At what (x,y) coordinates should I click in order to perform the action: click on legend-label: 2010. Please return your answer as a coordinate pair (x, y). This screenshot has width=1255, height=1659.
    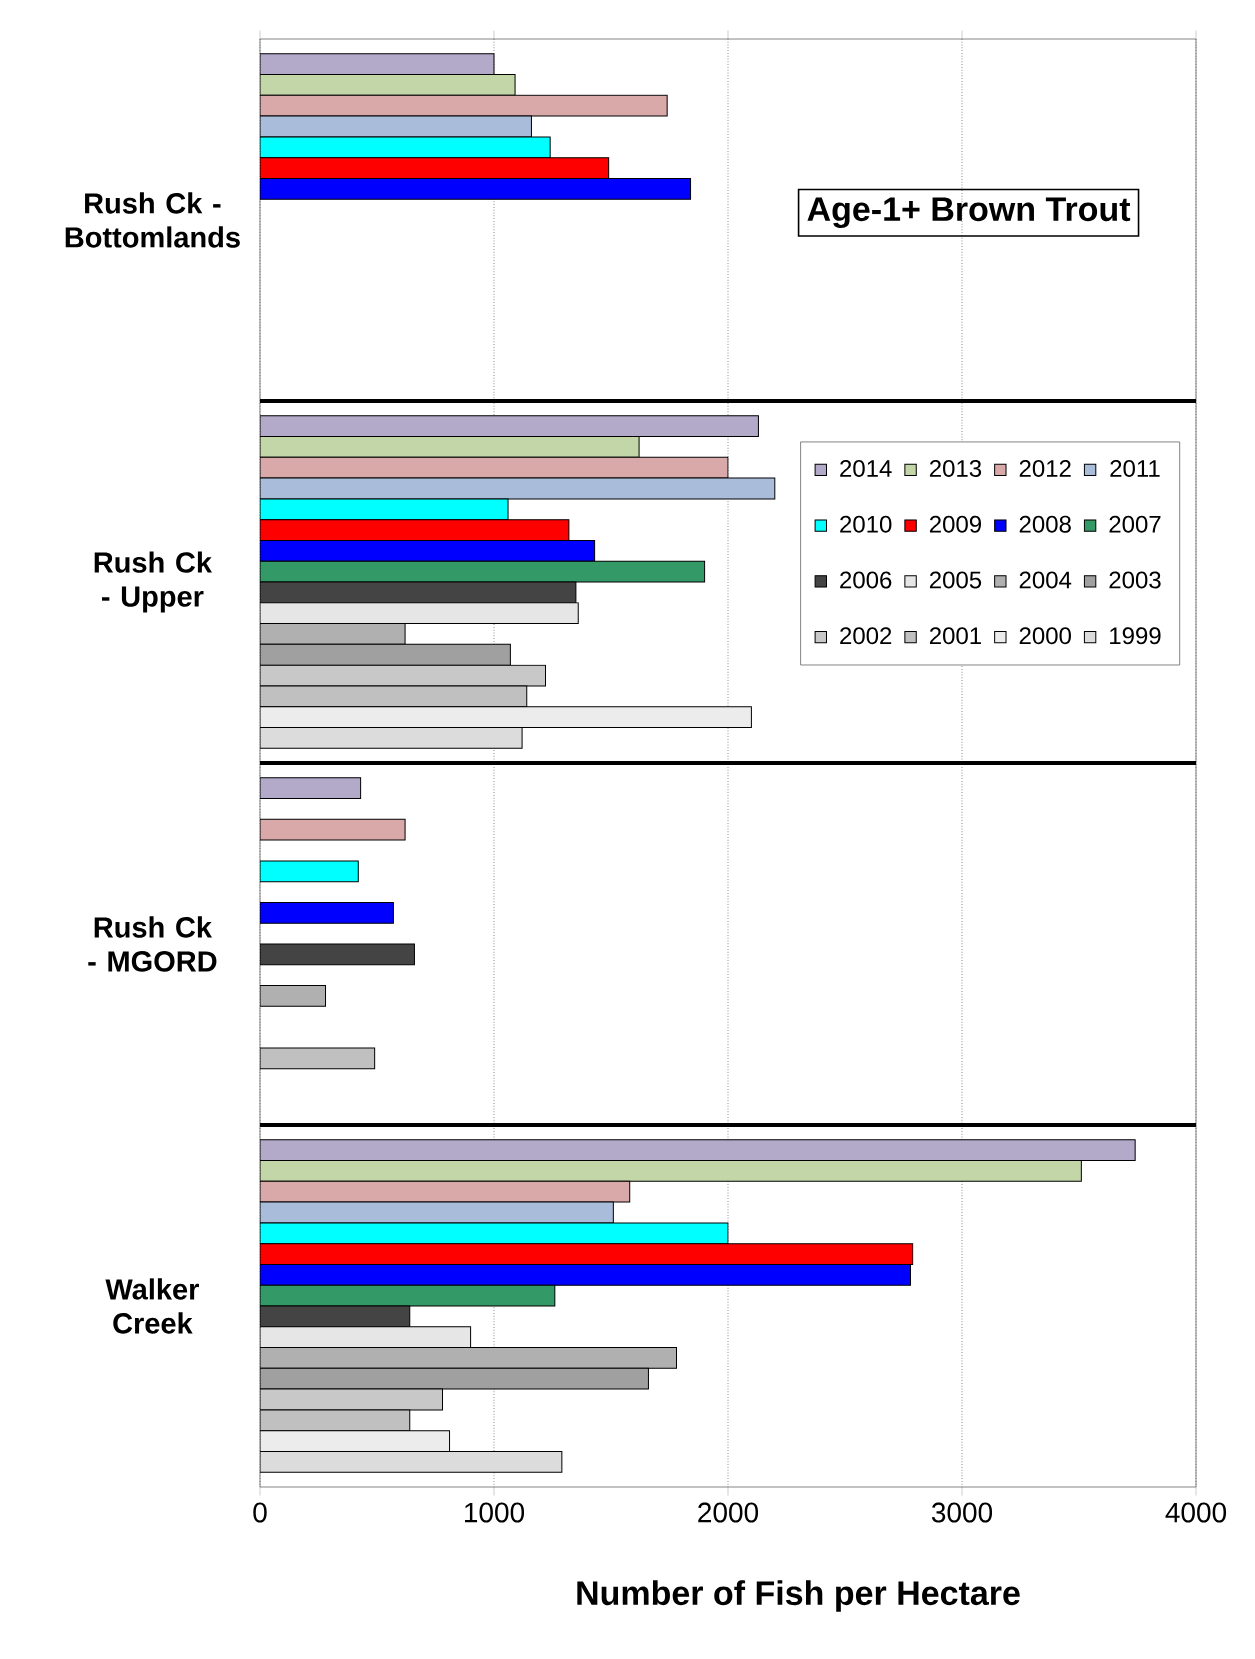
    Looking at the image, I should click on (866, 524).